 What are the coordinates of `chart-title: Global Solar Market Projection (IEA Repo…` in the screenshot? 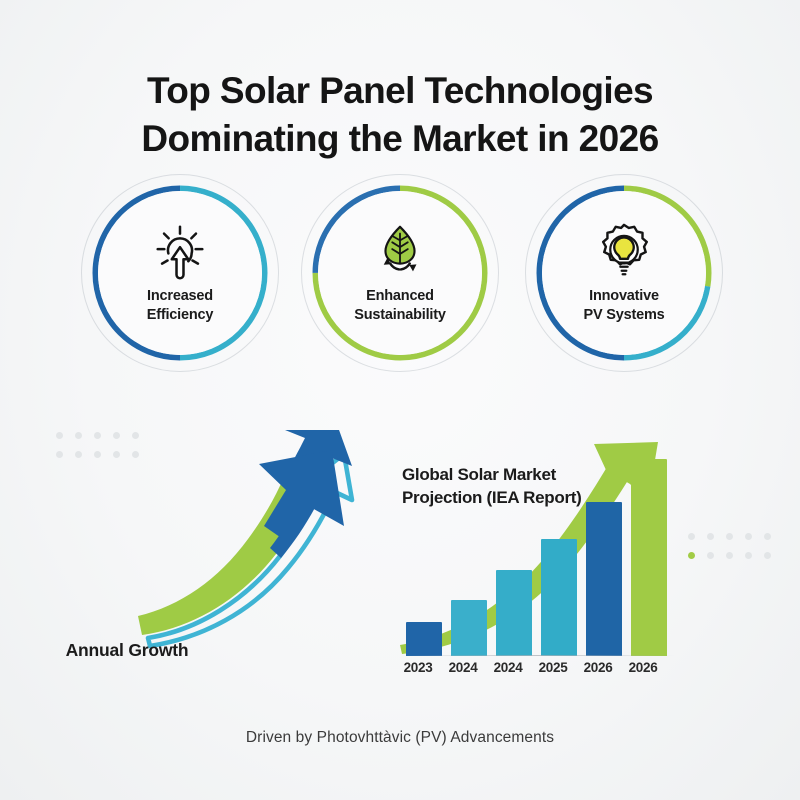 It's located at (492, 486).